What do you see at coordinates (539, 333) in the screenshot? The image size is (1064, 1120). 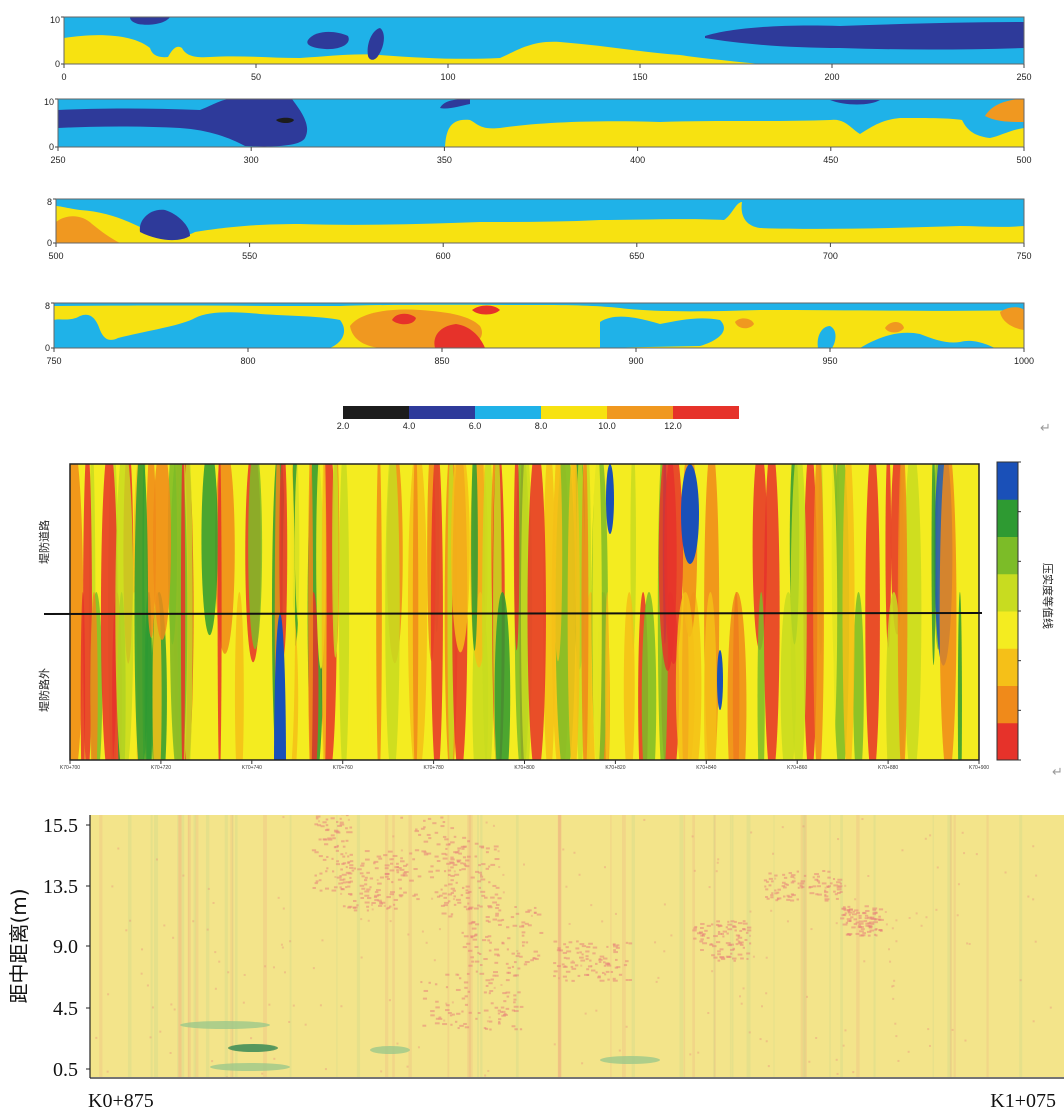 I see `strip-3-axis: 750 800 850 900 950 1000 0 8` at bounding box center [539, 333].